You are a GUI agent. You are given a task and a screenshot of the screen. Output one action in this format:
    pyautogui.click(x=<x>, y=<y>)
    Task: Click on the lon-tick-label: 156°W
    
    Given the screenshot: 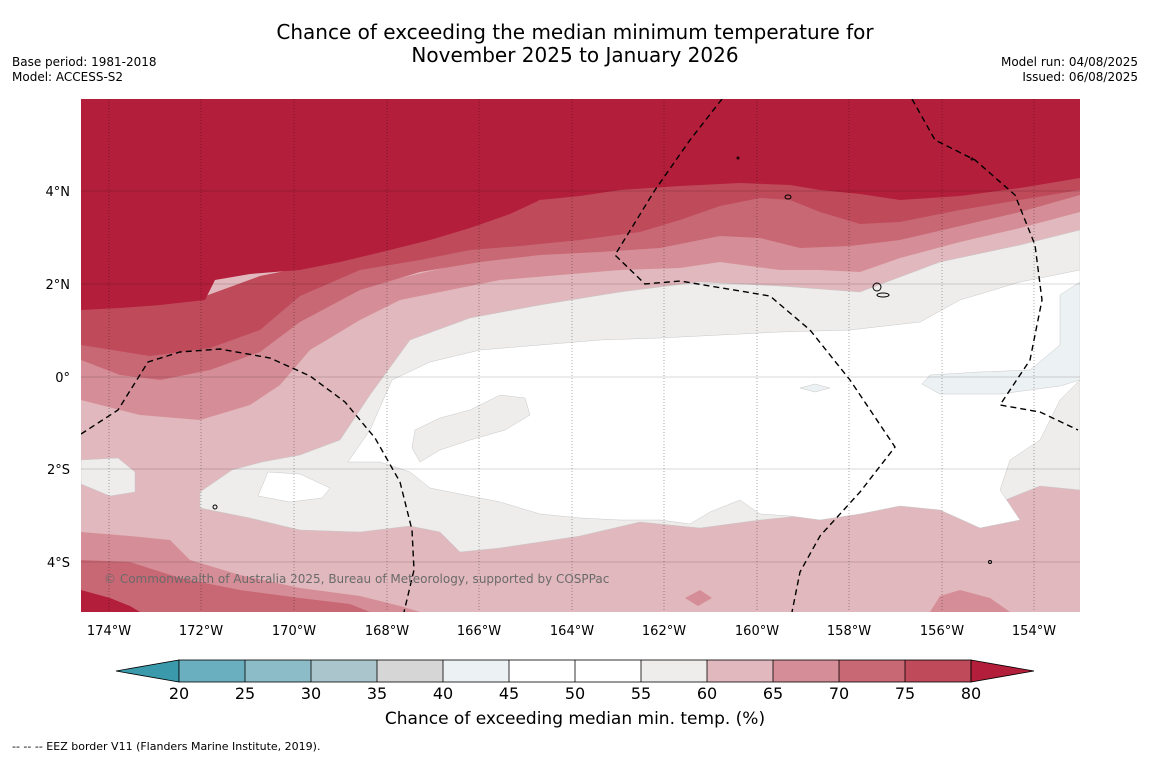 What is the action you would take?
    pyautogui.click(x=942, y=631)
    